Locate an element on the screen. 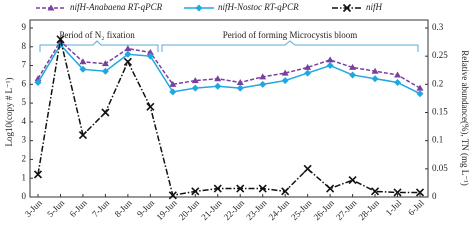 This screenshot has width=474, height=240. y2-tick-label: 0.25 is located at coordinates (440, 55).